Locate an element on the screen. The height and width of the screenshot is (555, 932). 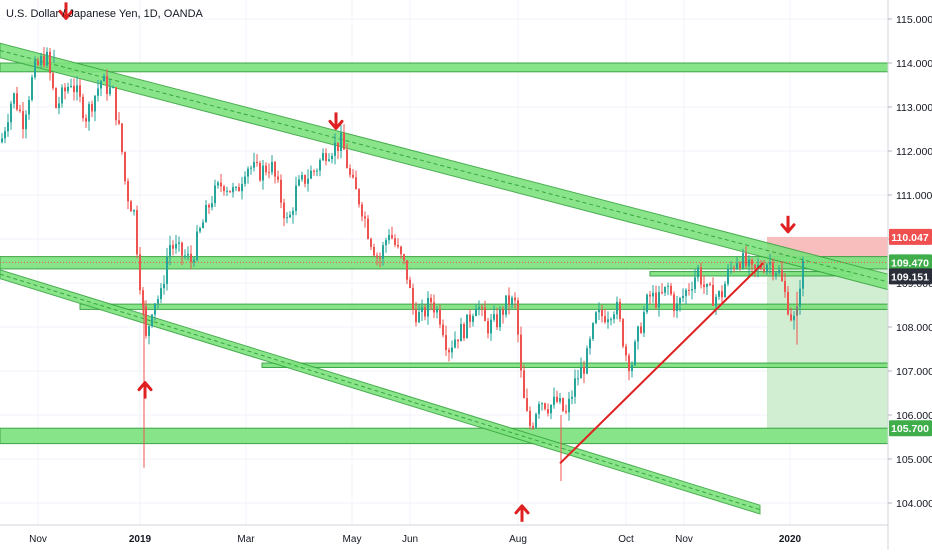
x-tick-label: Mar is located at coordinates (246, 539).